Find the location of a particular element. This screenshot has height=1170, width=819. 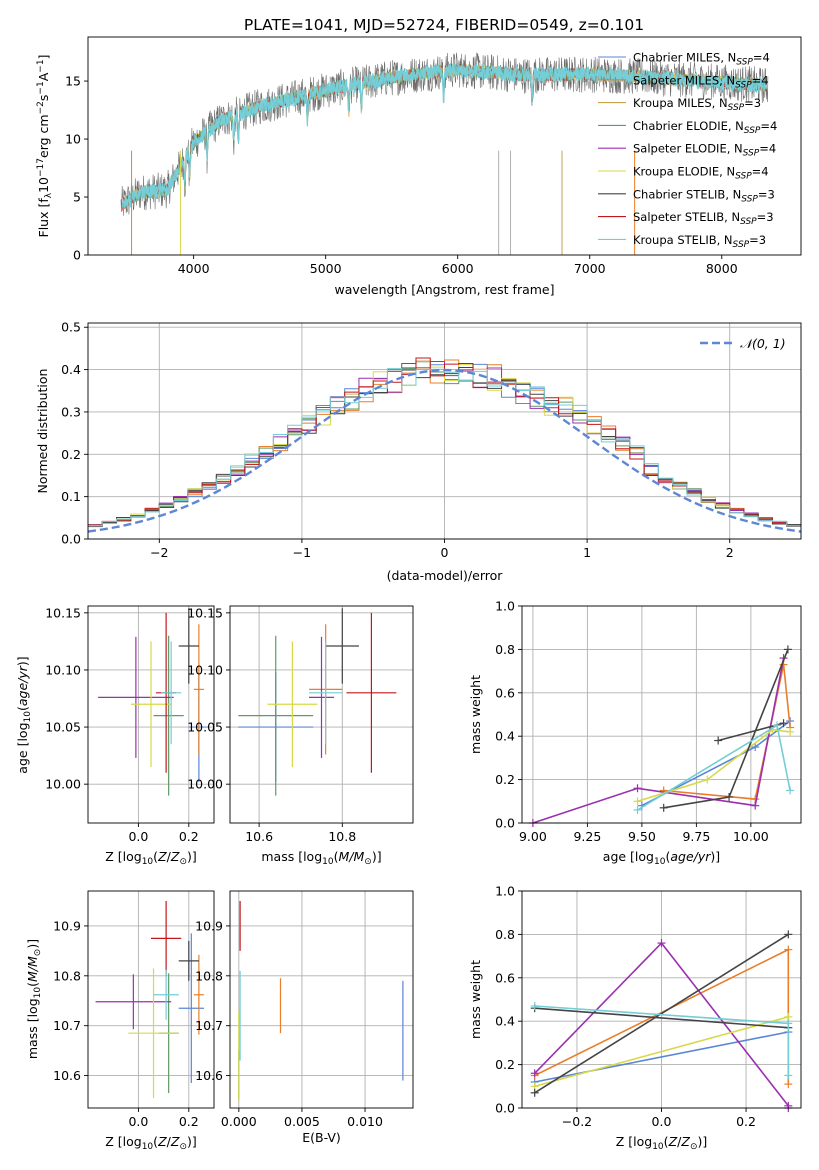

x-tick-label: 10.00 is located at coordinates (751, 836).